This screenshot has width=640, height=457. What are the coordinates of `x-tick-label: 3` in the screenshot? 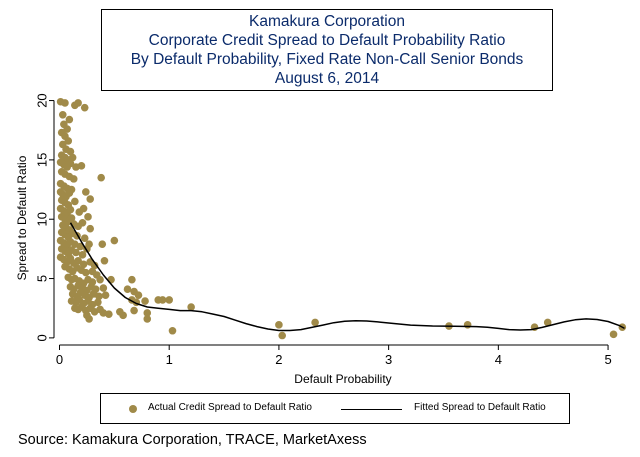 It's located at (388, 359).